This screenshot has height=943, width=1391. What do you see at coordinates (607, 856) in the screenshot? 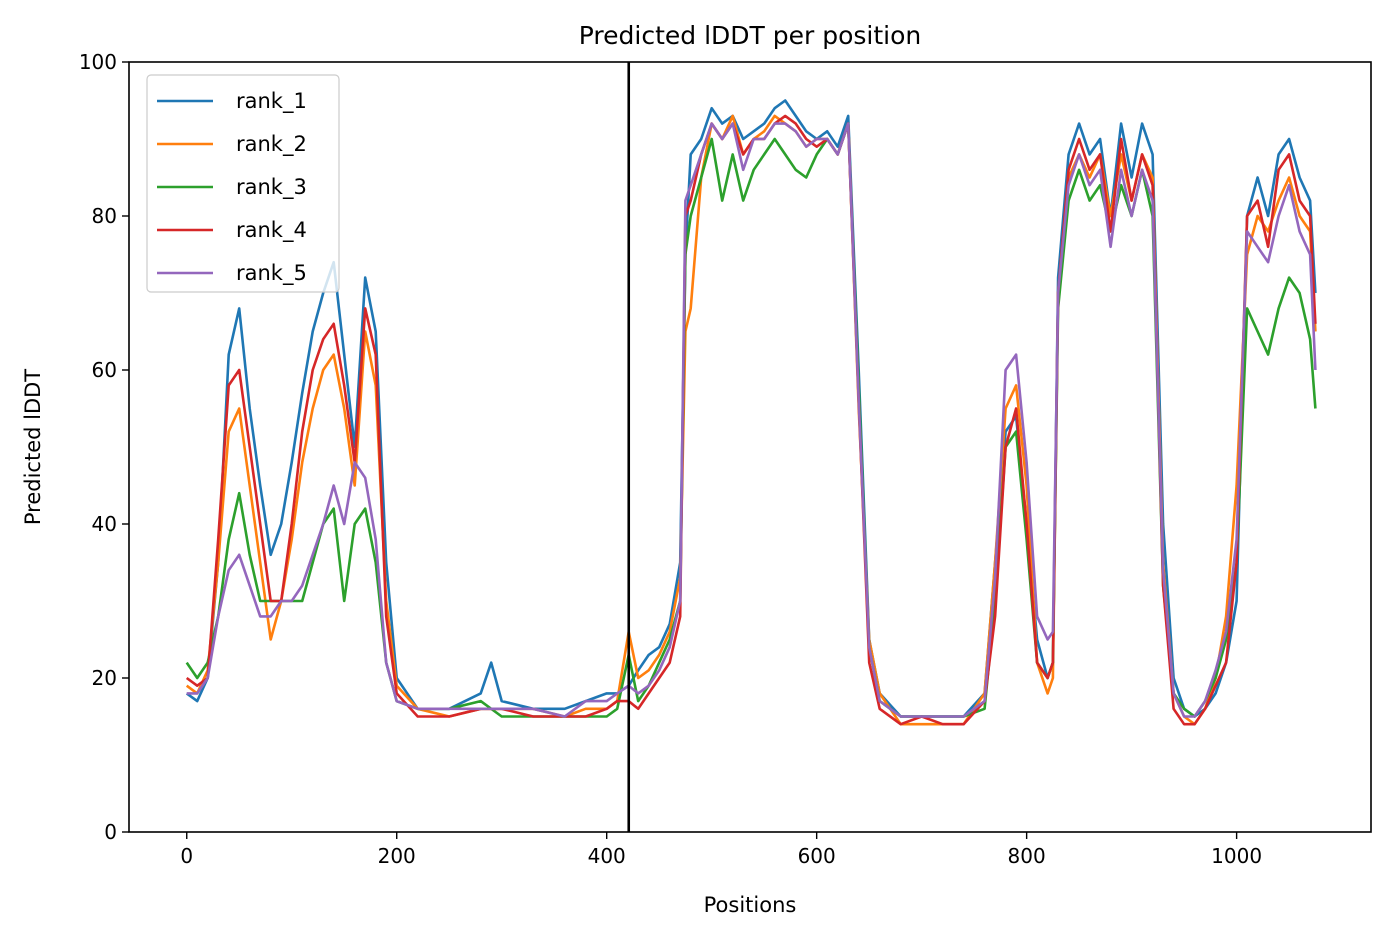
I see `x-tick-label: 400` at bounding box center [607, 856].